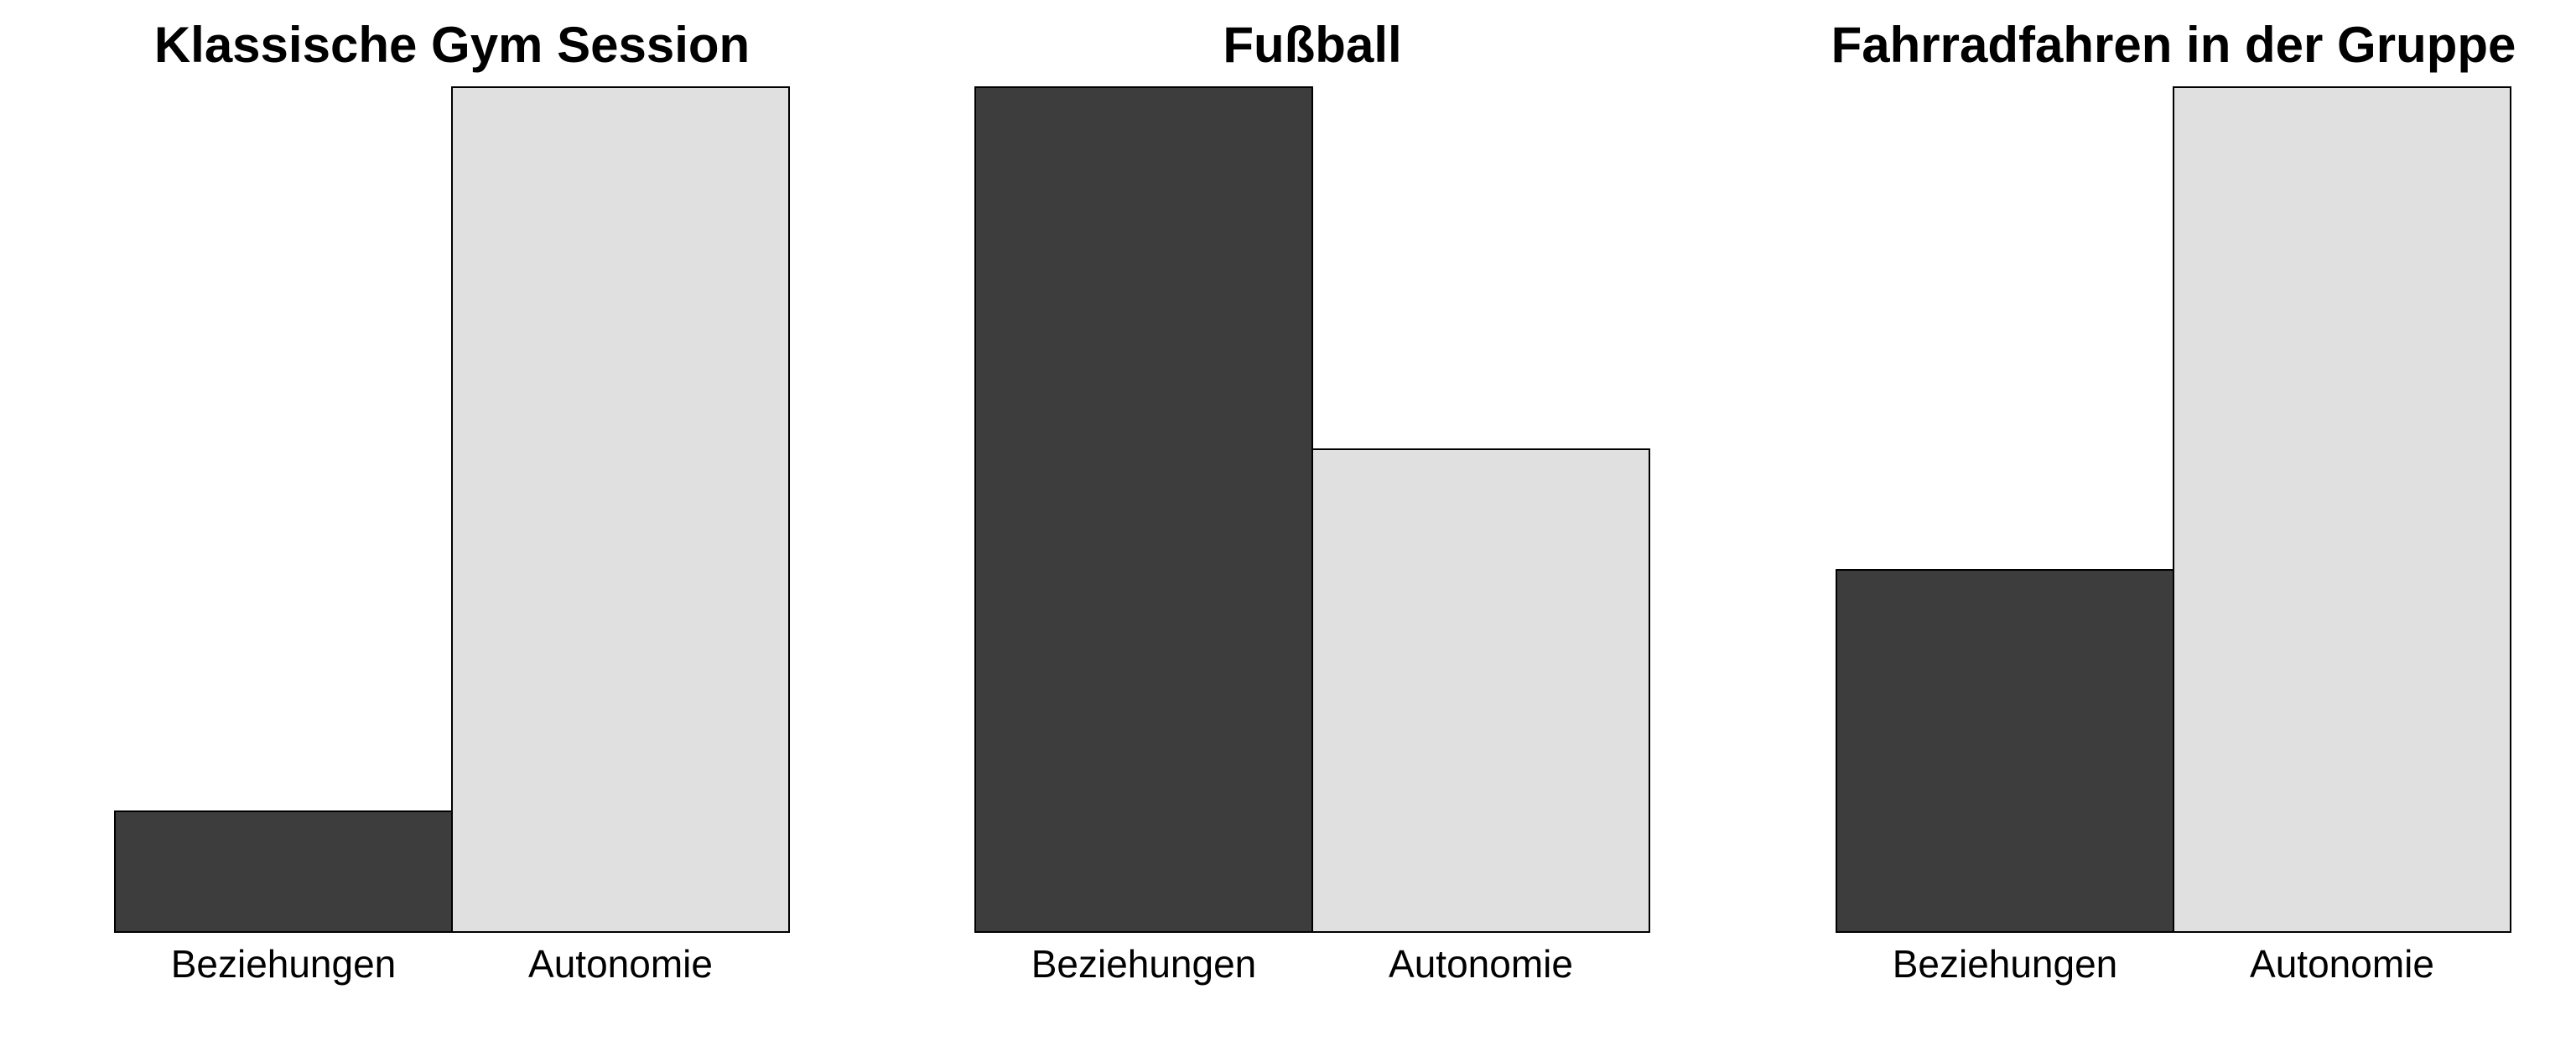 The image size is (2576, 1046). What do you see at coordinates (2173, 45) in the screenshot?
I see `panel-title: Fahrradfahren in der Gruppe` at bounding box center [2173, 45].